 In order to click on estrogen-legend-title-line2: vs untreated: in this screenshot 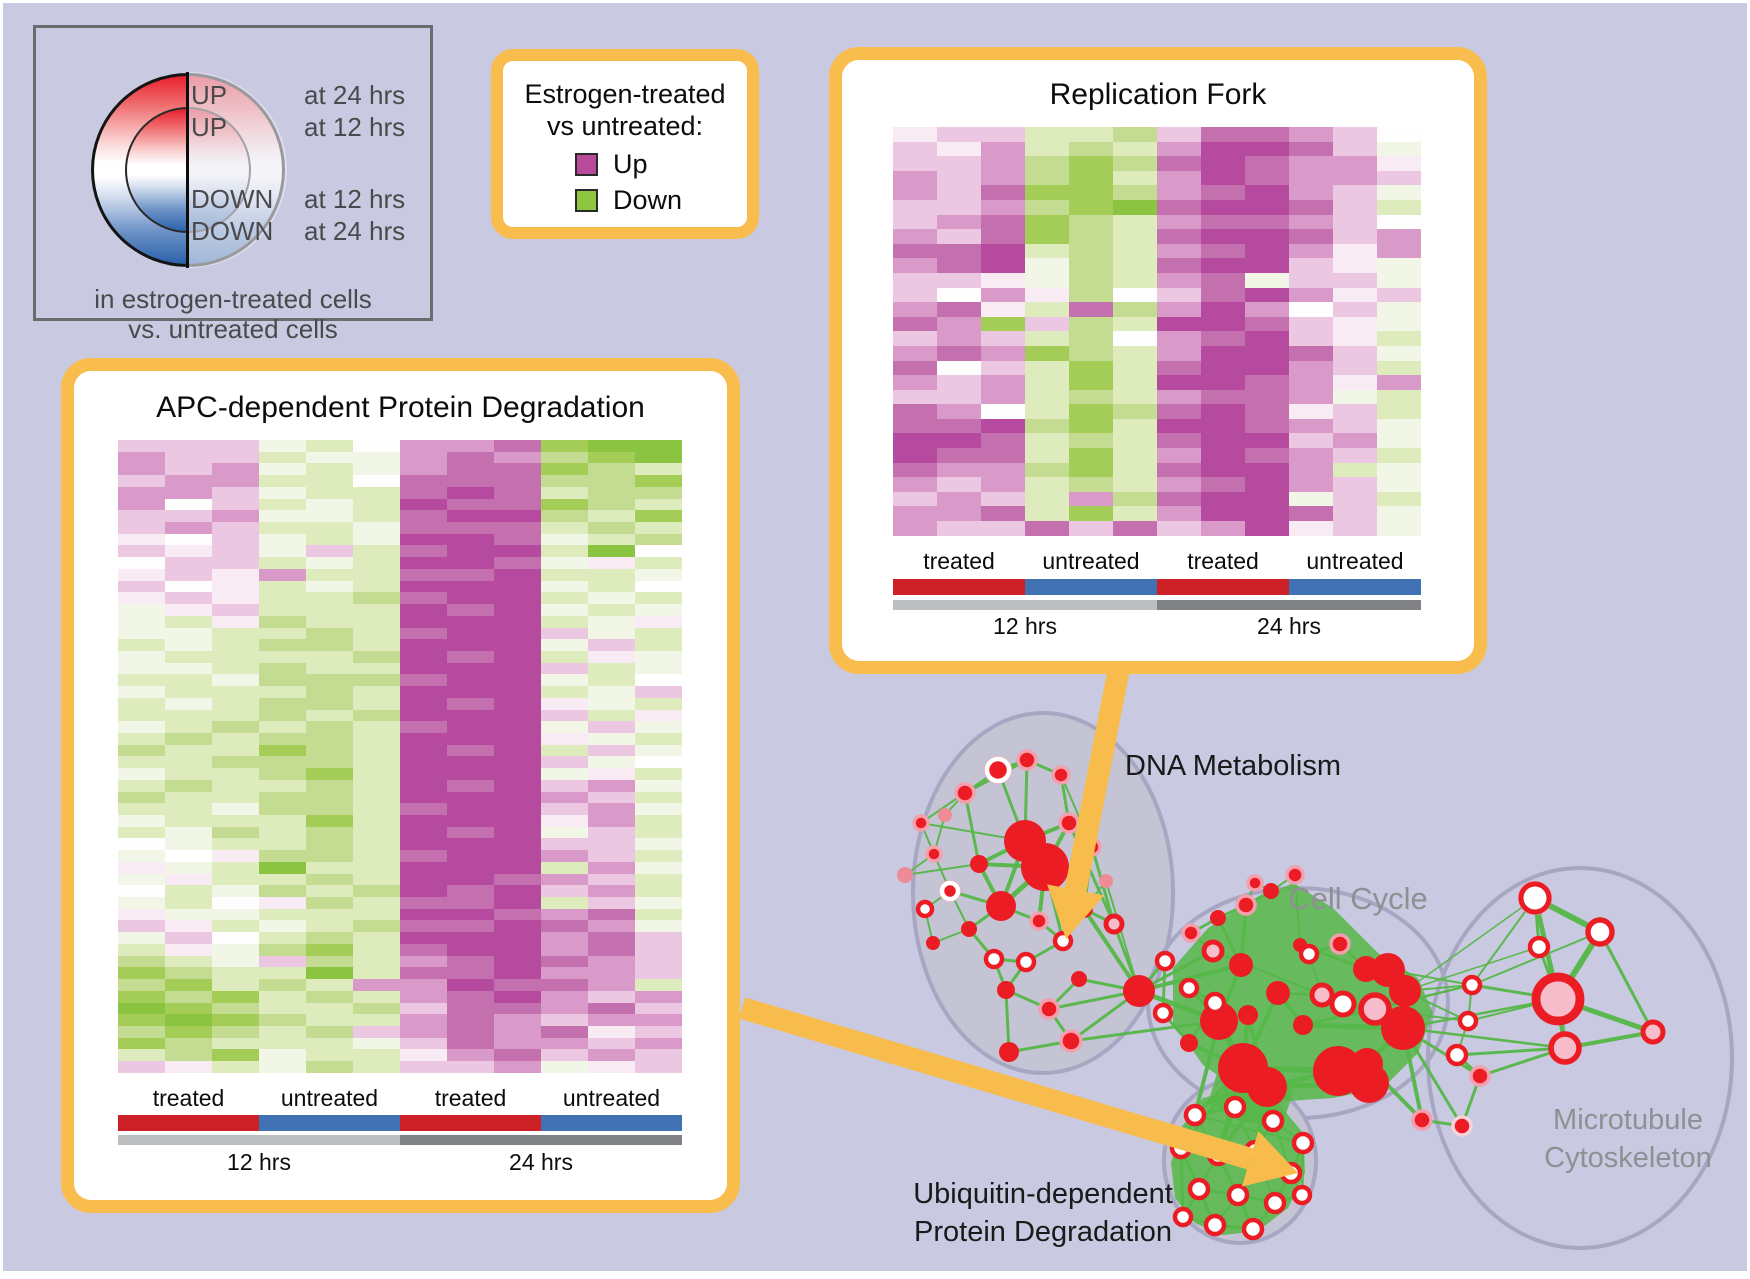, I will do `click(625, 126)`.